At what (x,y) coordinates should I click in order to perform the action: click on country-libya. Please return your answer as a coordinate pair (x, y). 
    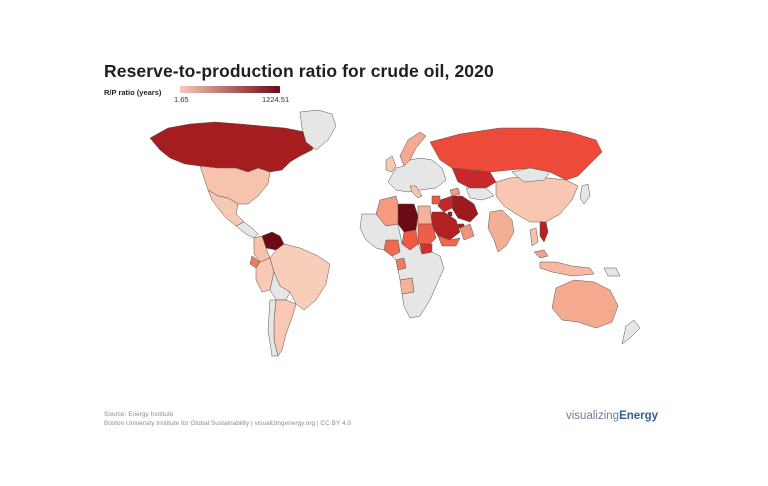
    Looking at the image, I should click on (408, 218).